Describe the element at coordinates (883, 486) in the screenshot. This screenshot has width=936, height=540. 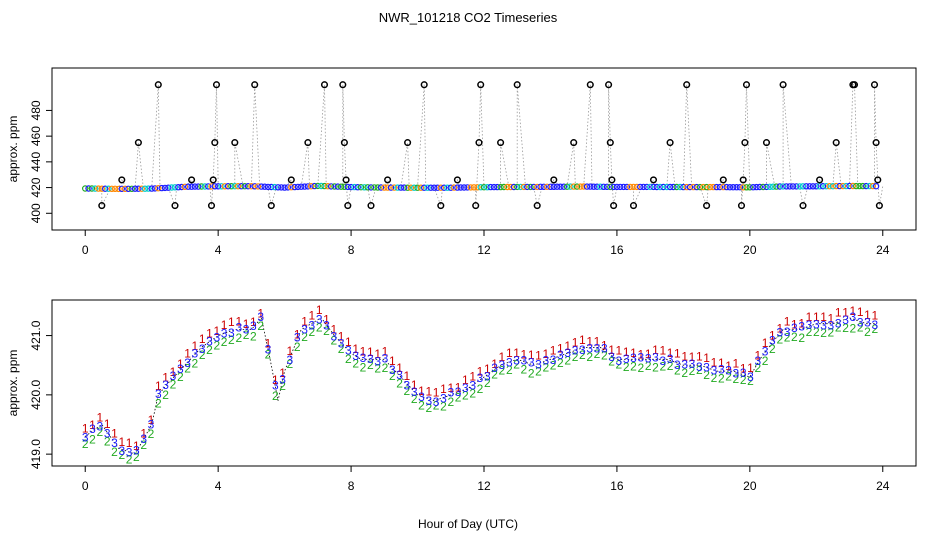
I see `x-tick-label: 24` at that location.